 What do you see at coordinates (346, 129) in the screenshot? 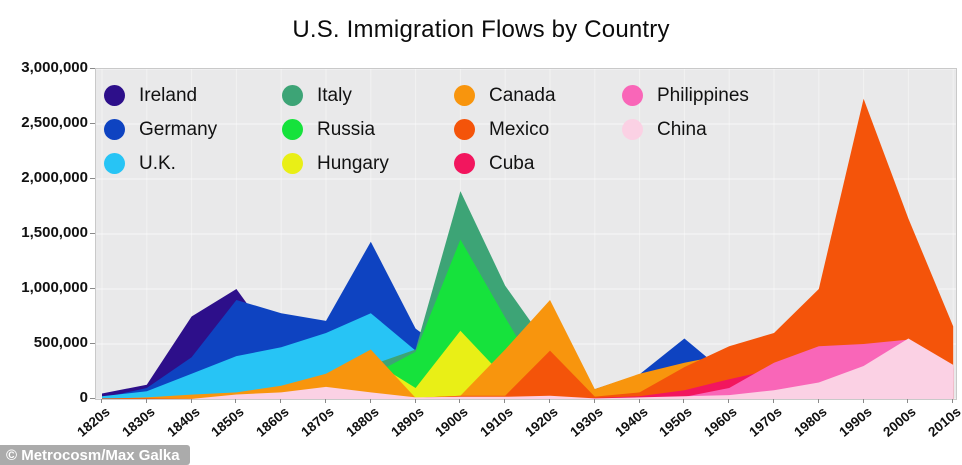
I see `legend-label: Russia` at bounding box center [346, 129].